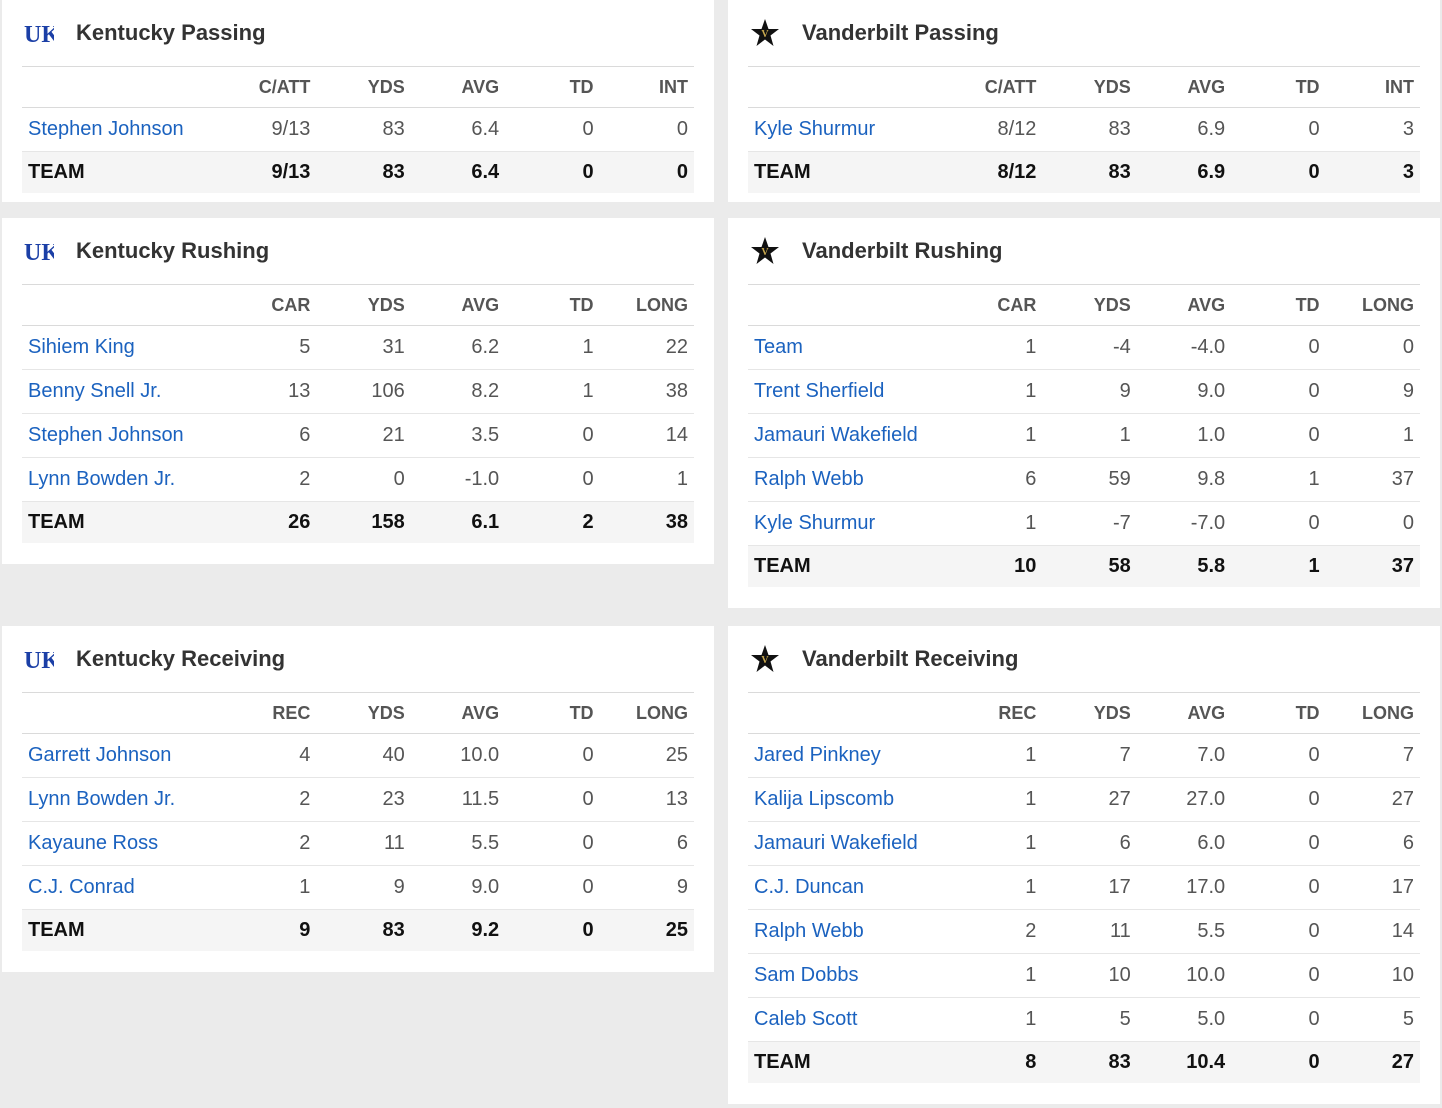 Image resolution: width=1442 pixels, height=1108 pixels. Describe the element at coordinates (122, 755) in the screenshot. I see `player-name-link: Garrett Johnson` at that location.